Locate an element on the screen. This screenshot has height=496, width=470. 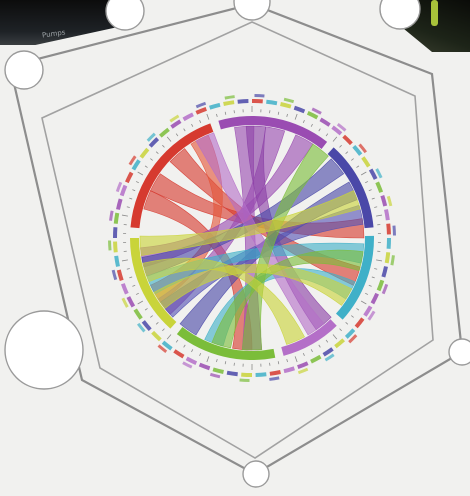
node-circle-top-right is located at coordinates (400, 15).